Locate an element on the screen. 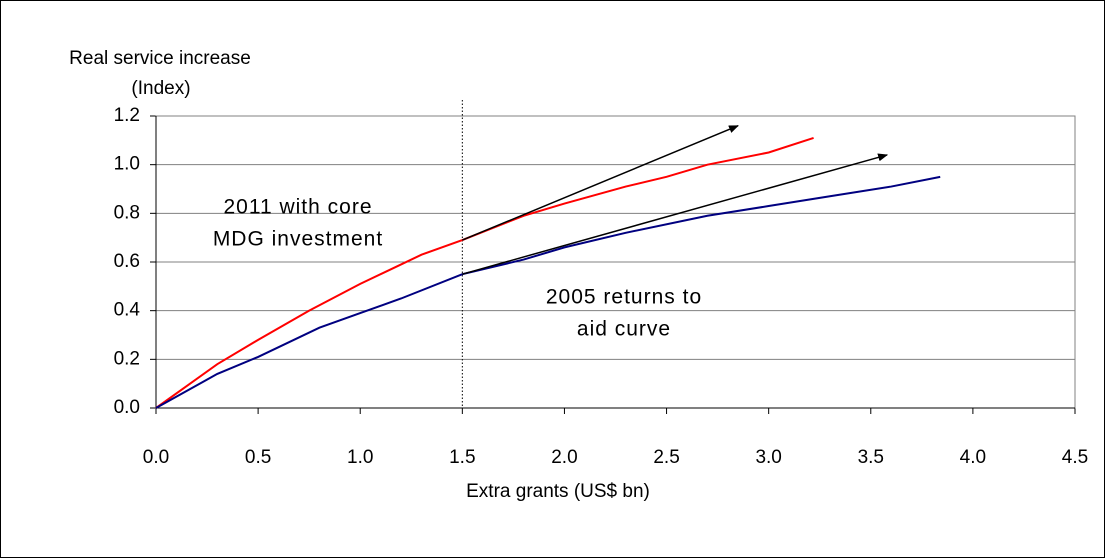 This screenshot has width=1106, height=559. annotation: aid curve is located at coordinates (624, 329).